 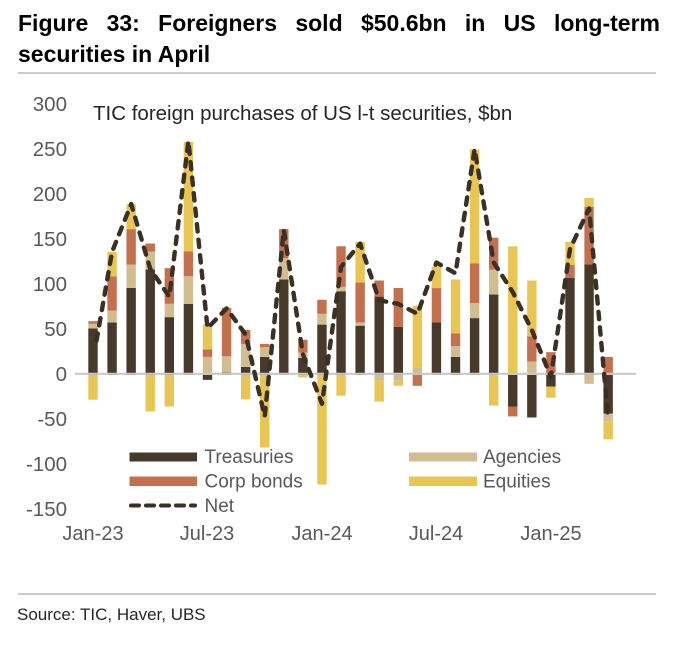 I want to click on svg-text: Corp bonds, so click(x=254, y=482).